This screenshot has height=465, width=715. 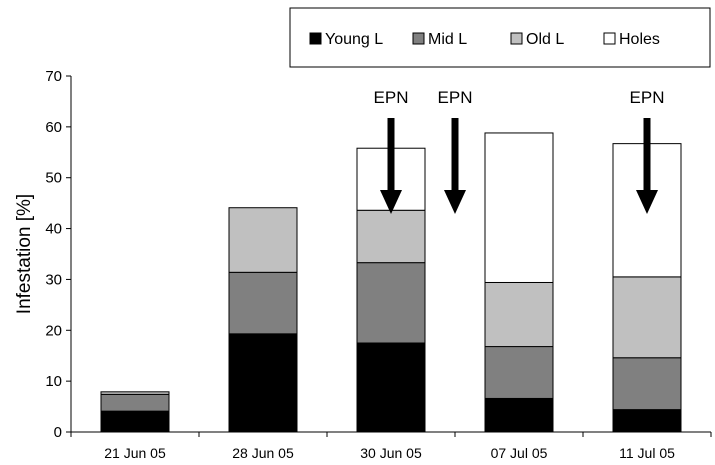 I want to click on y-tick-label: 60, so click(x=53, y=127).